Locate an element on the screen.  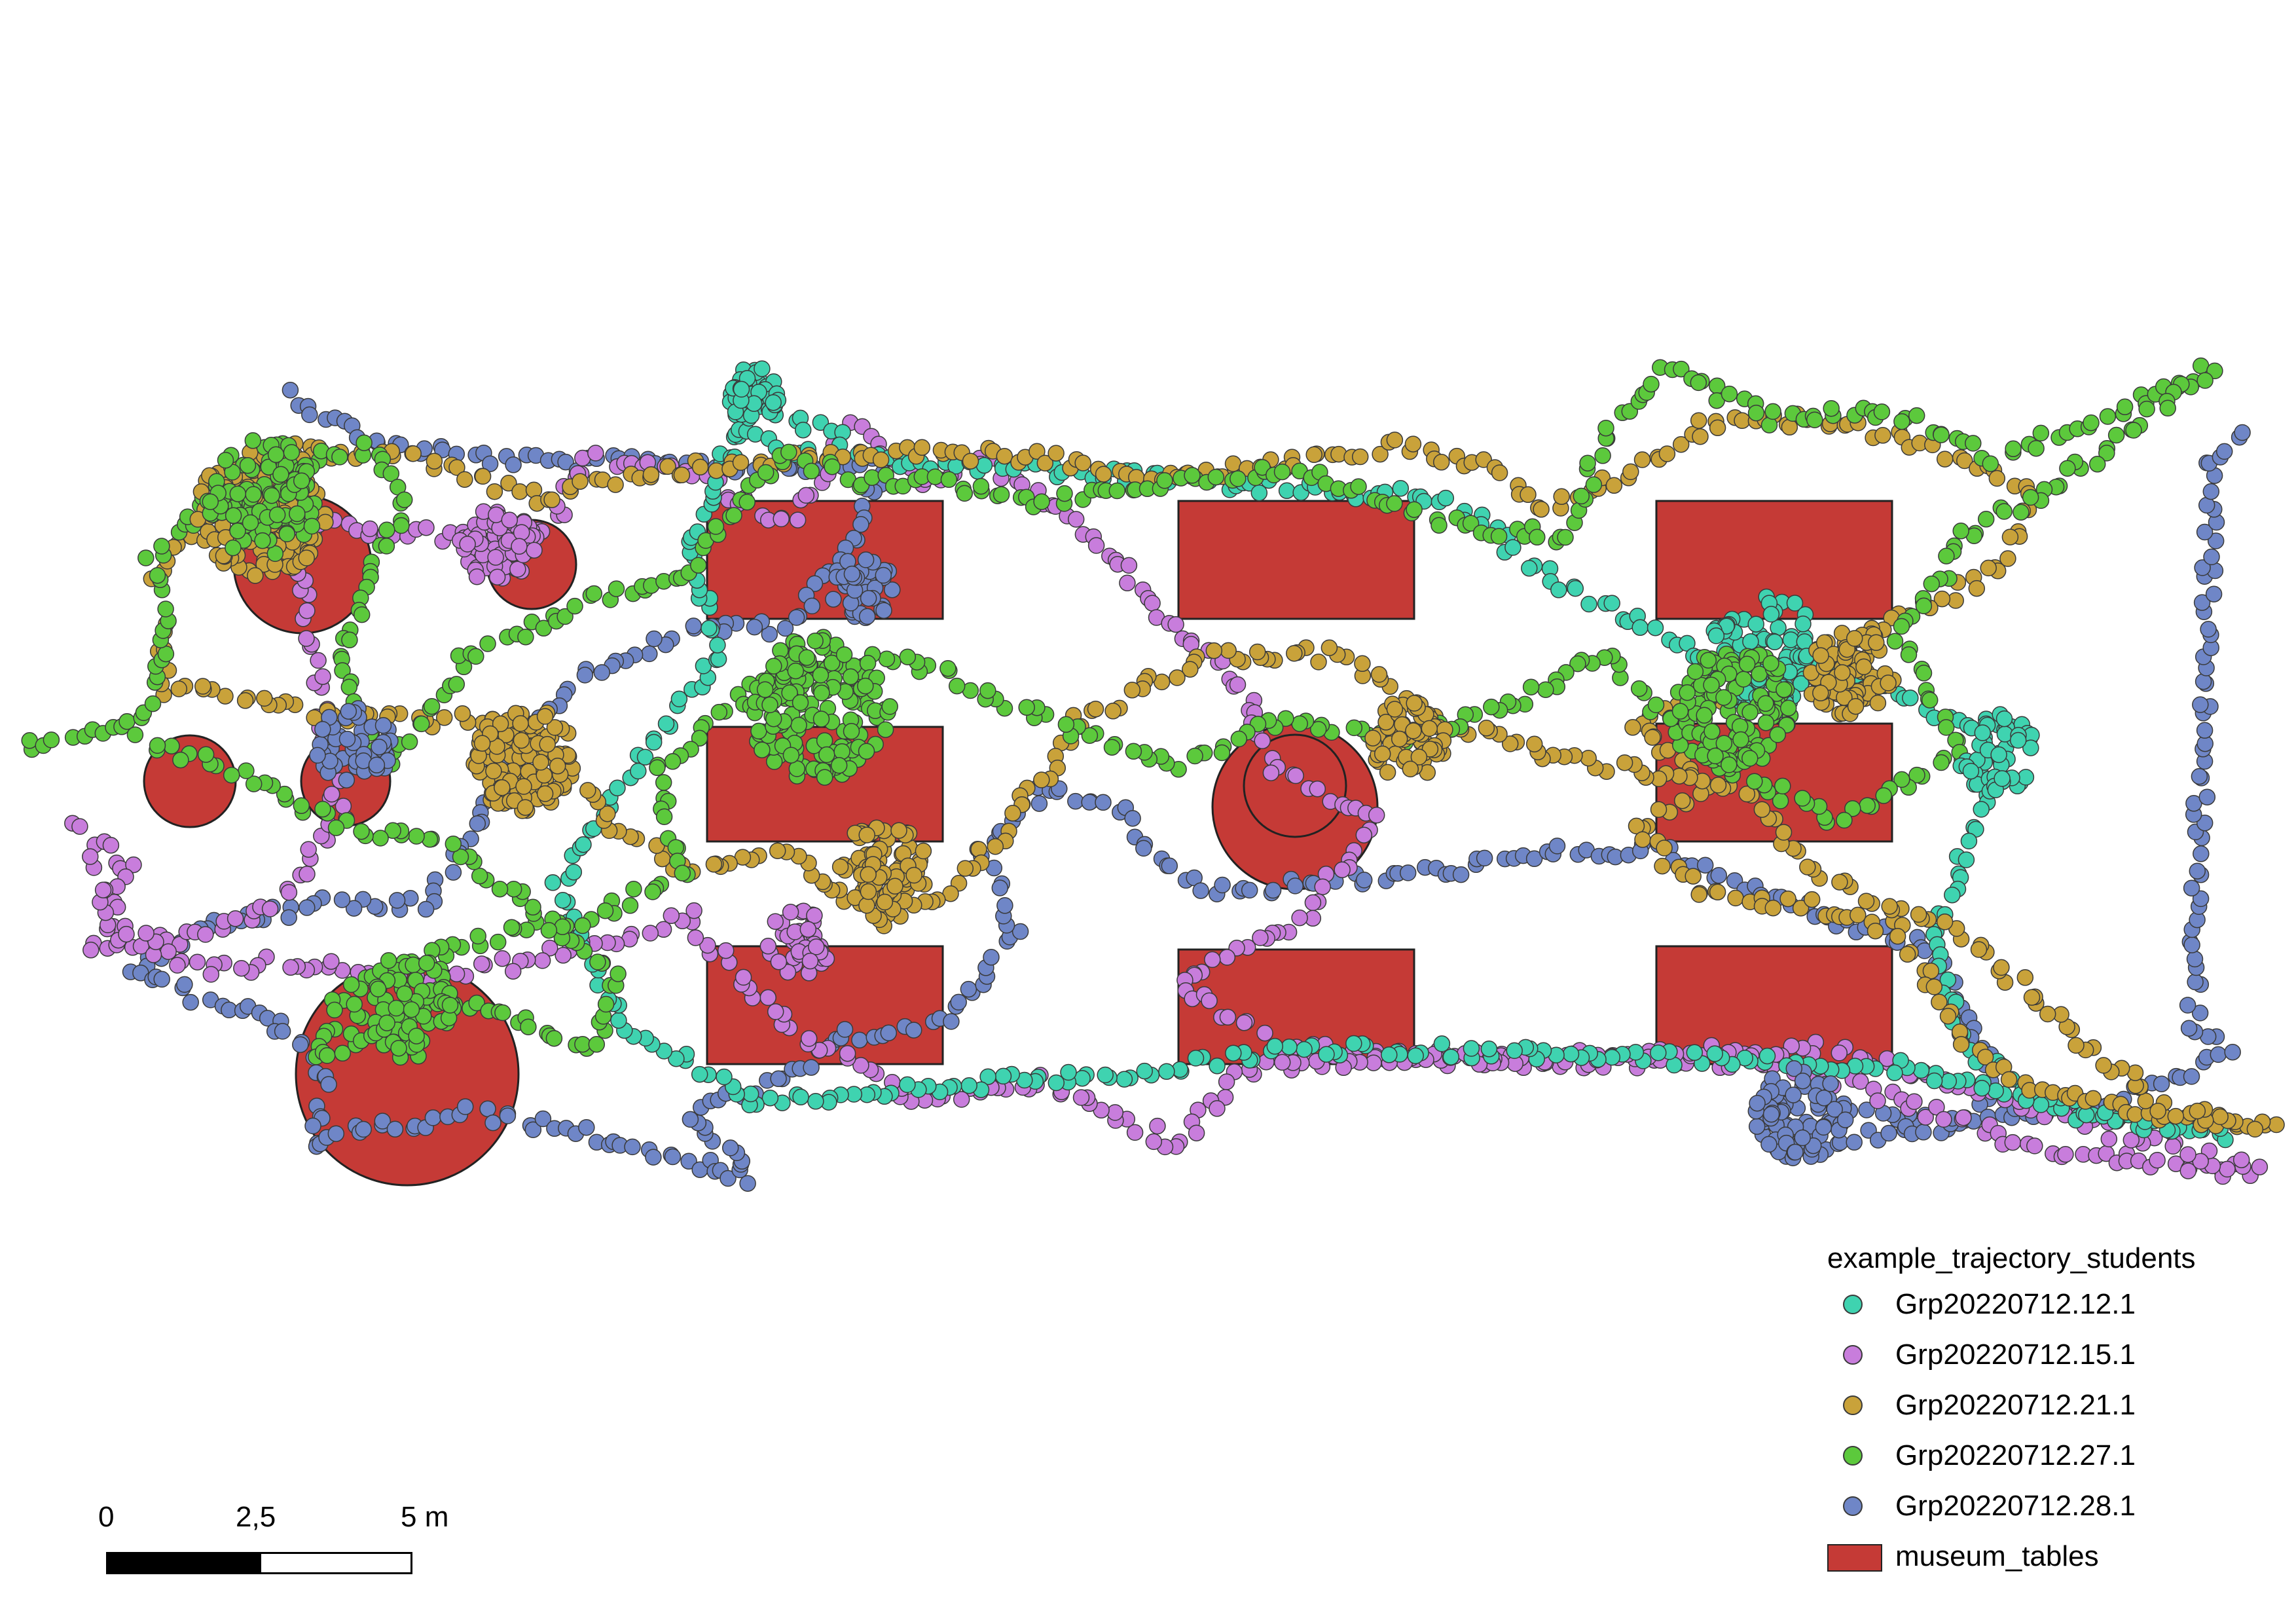
legend-label: museum_tables is located at coordinates (1997, 1556).